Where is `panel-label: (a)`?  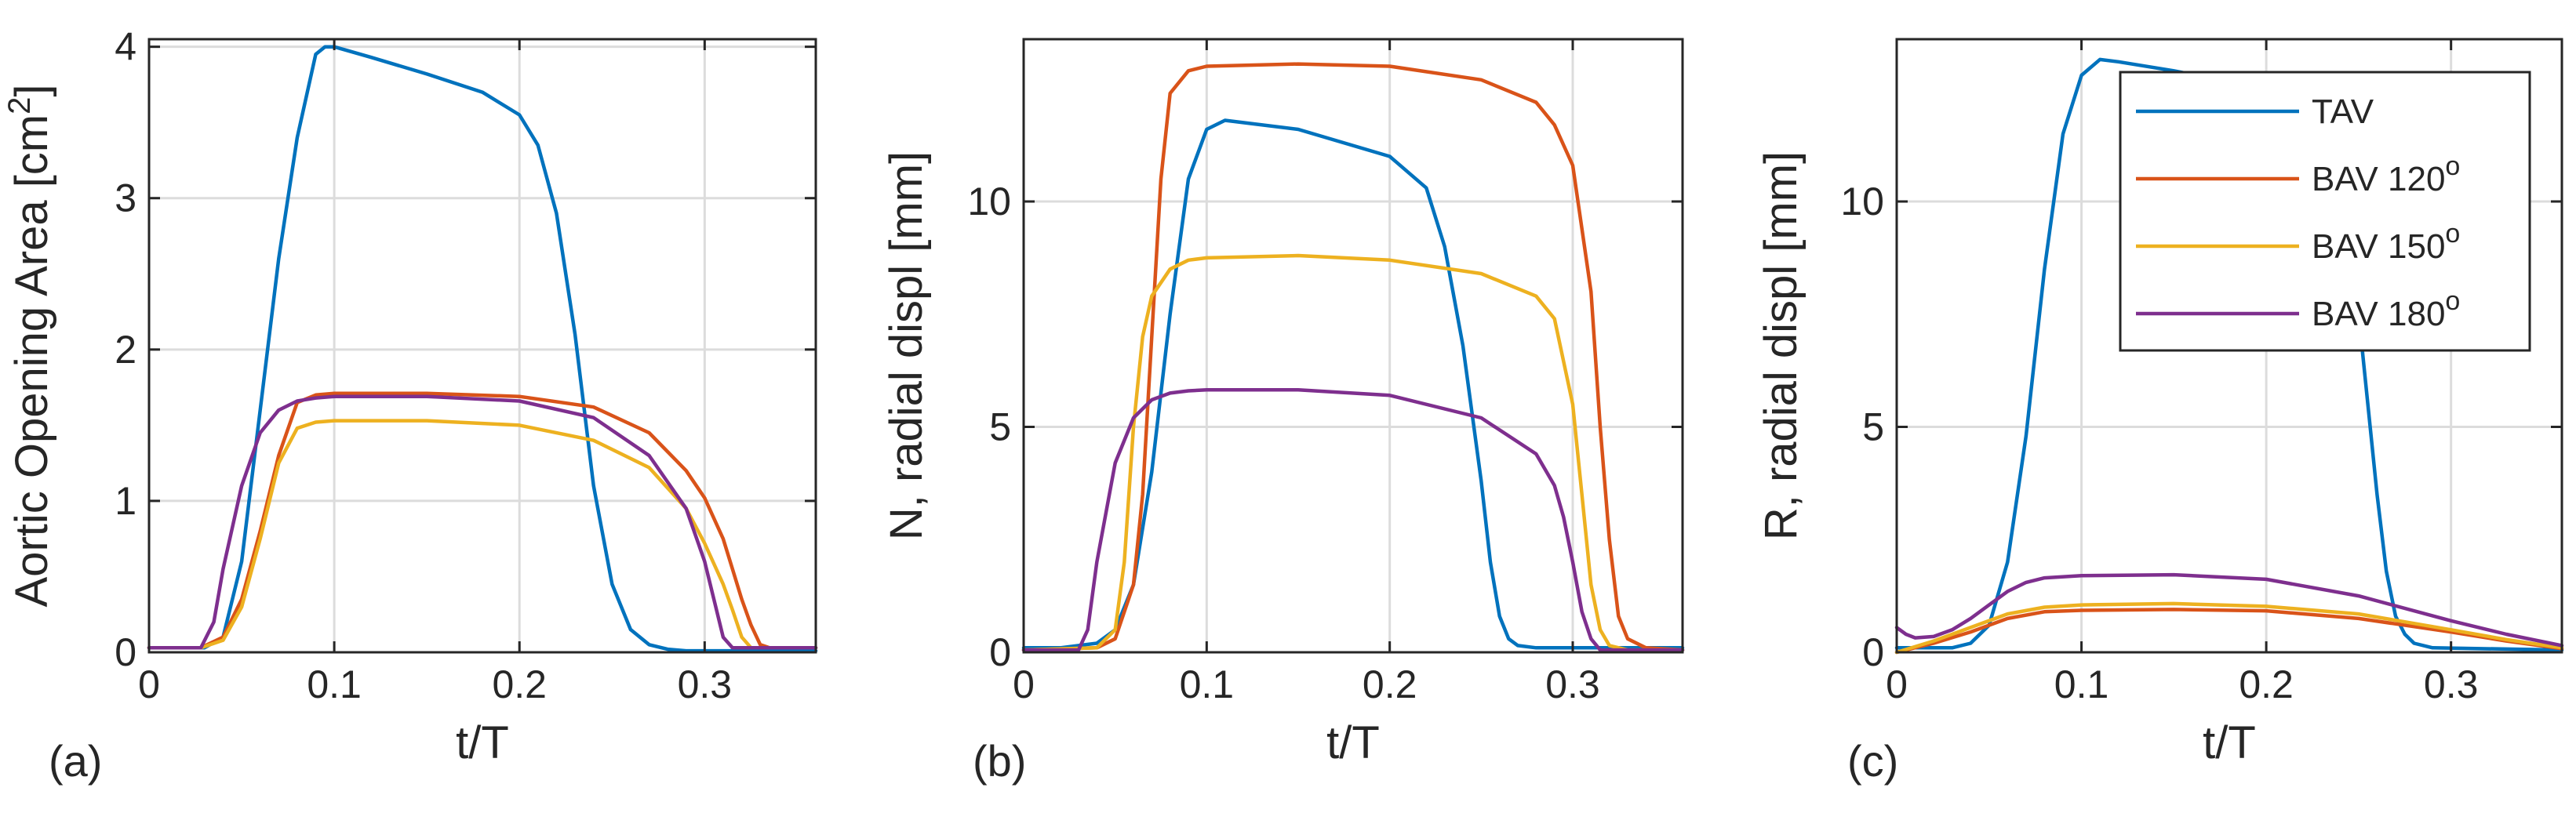
panel-label: (a) is located at coordinates (75, 761).